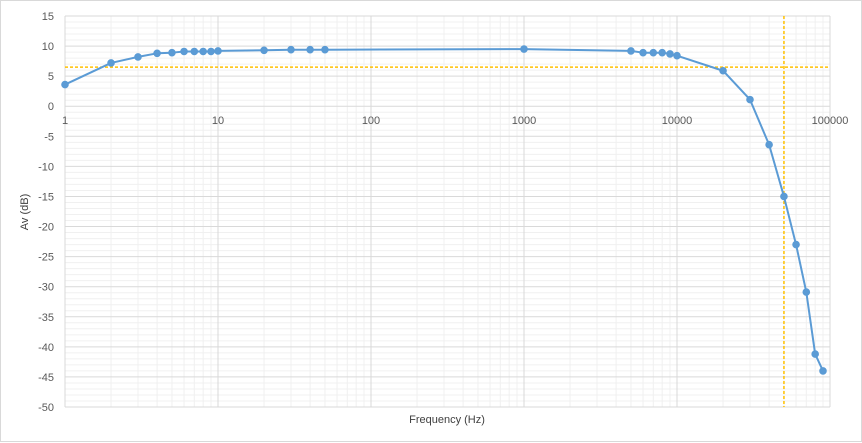  I want to click on x-tick-label: 10000, so click(677, 121).